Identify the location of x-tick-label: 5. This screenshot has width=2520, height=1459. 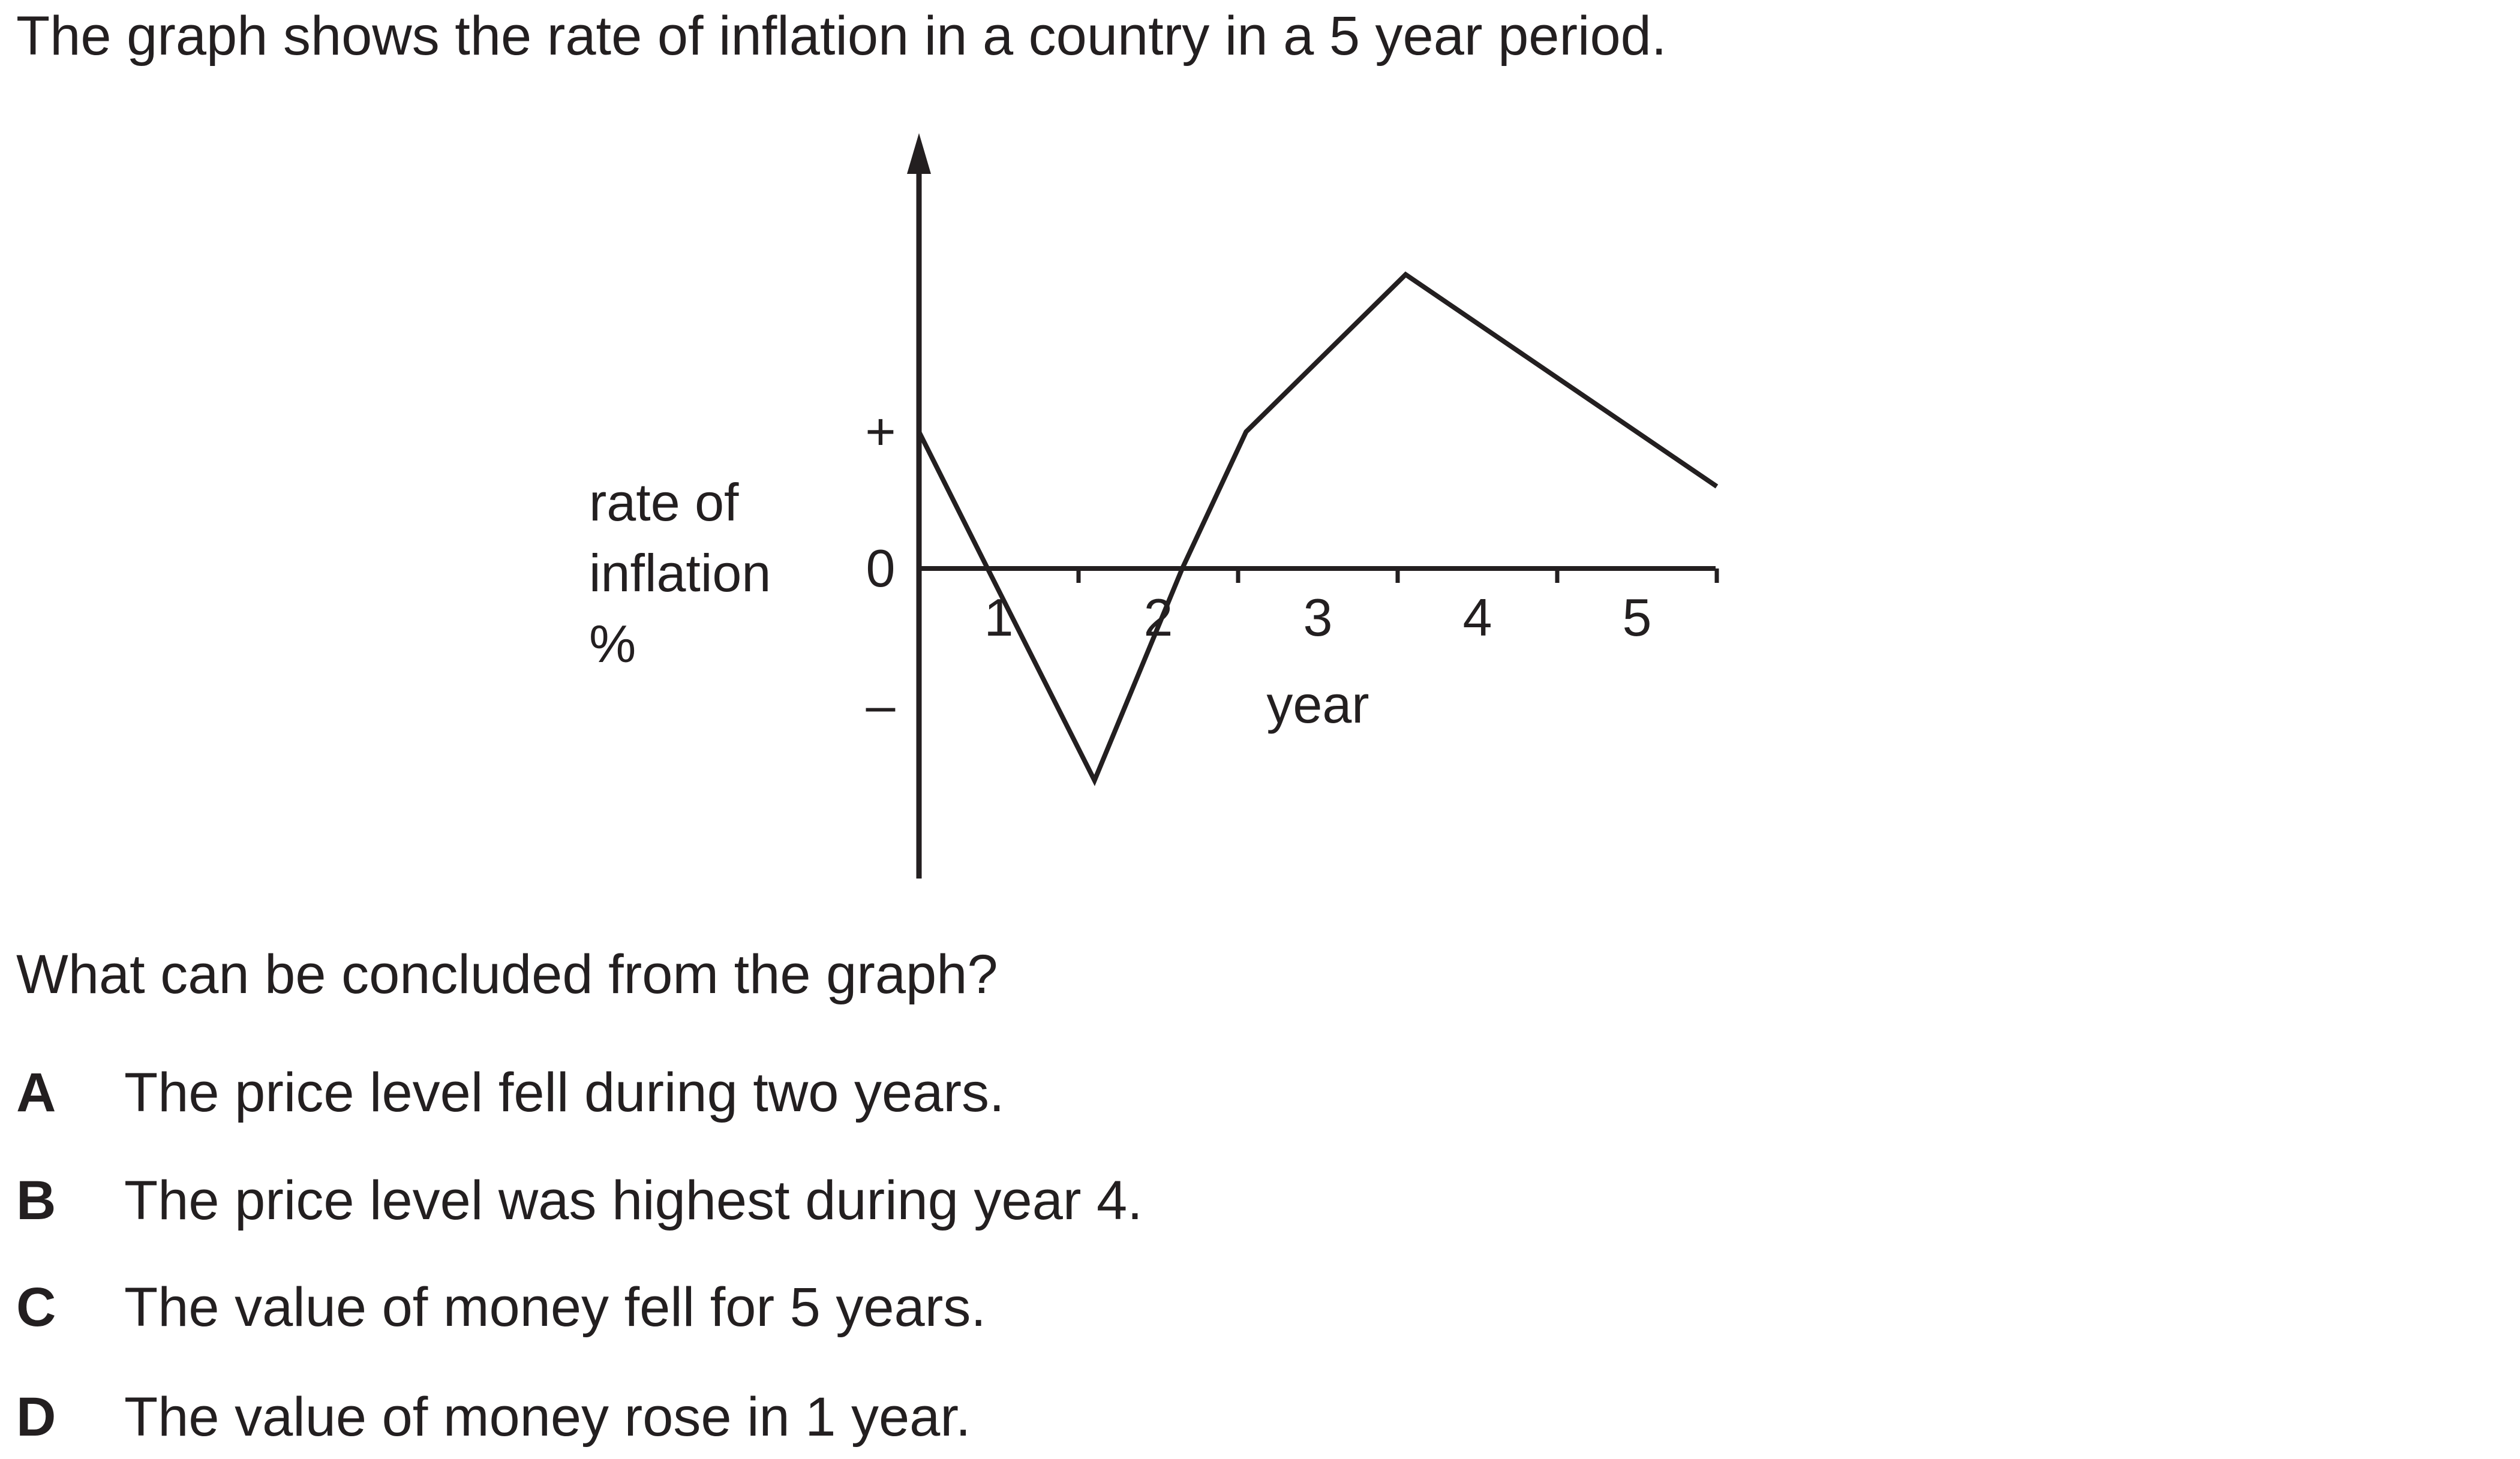
(1637, 617).